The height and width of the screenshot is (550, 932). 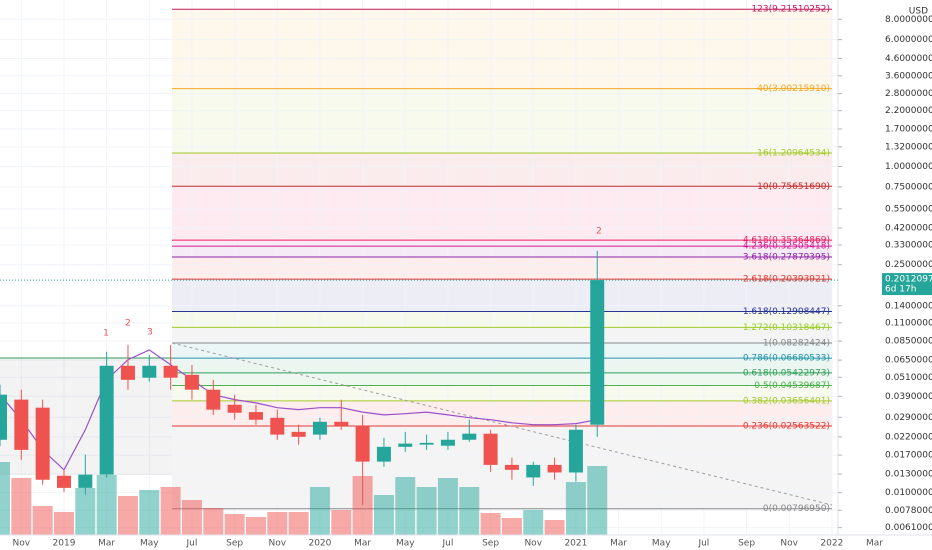 I want to click on annotations: 1 2 3 2, so click(x=352, y=283).